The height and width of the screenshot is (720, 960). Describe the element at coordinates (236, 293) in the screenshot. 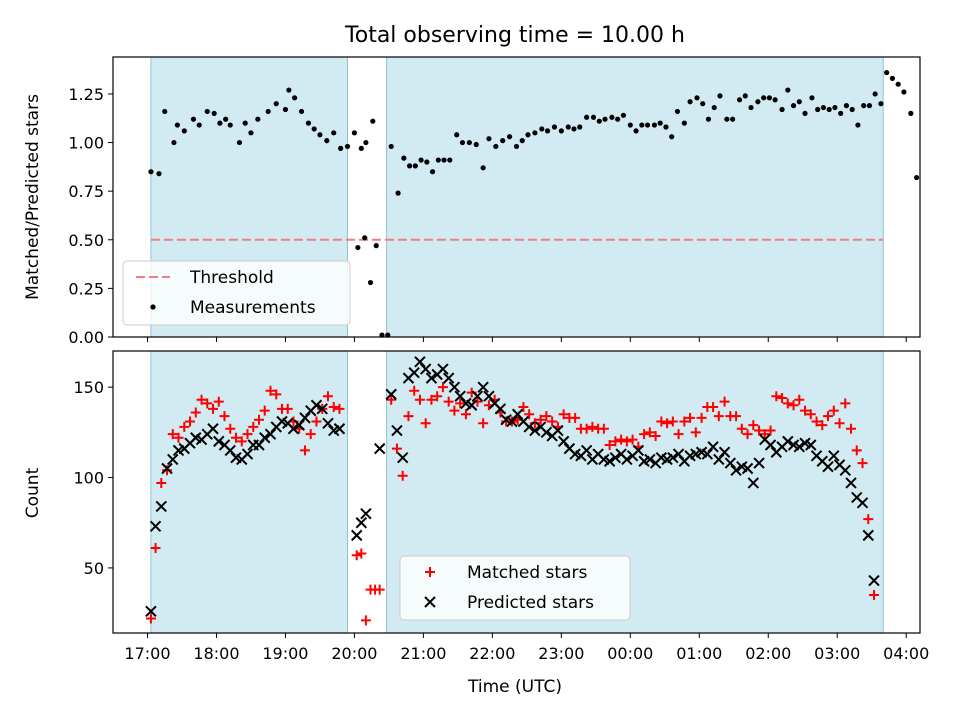

I see `legend-box` at that location.